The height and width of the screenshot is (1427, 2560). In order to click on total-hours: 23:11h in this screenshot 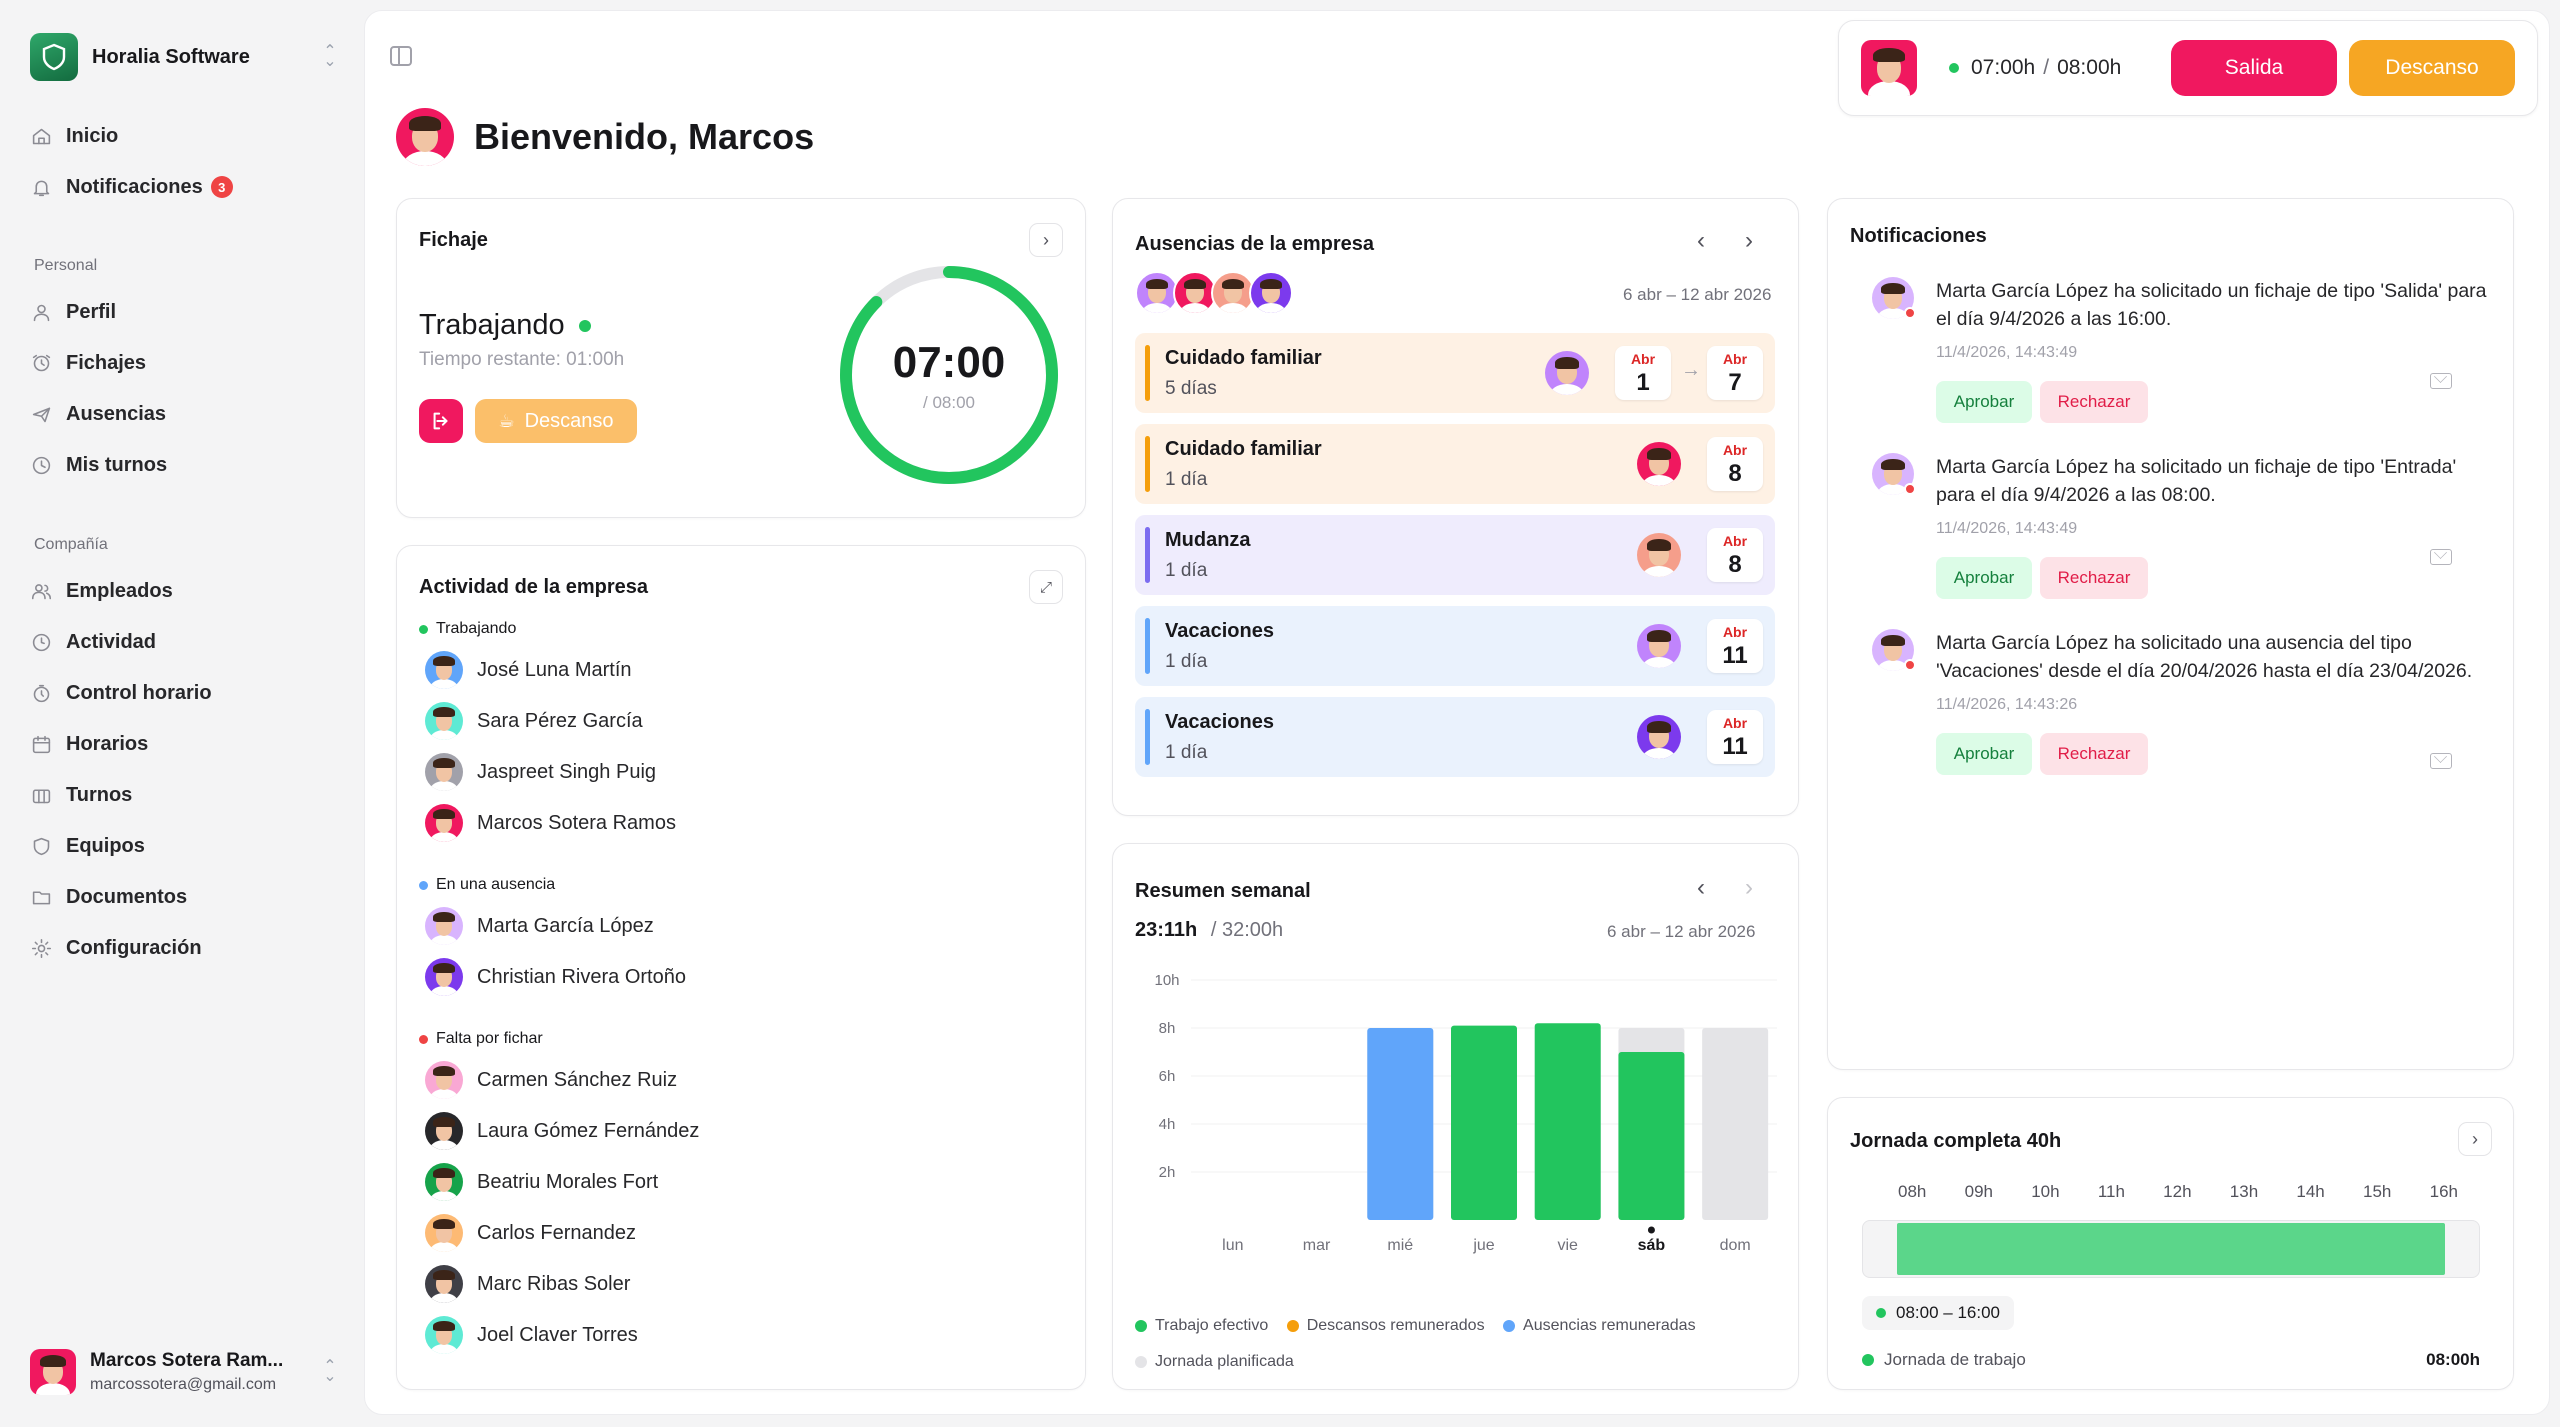, I will do `click(1166, 930)`.